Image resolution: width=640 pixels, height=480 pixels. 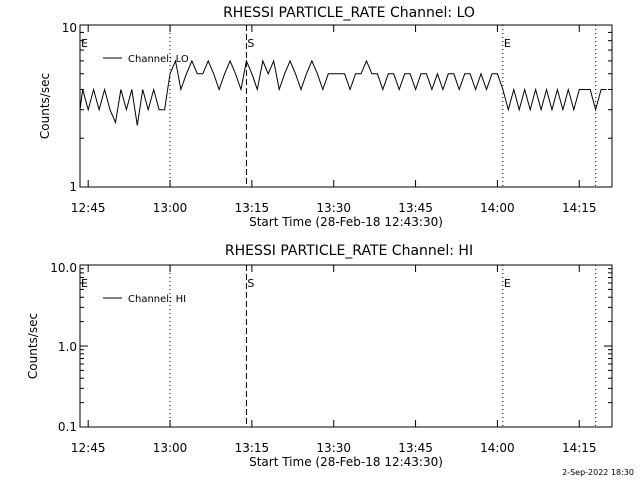 I want to click on y-tick-label: 10.0, so click(x=63, y=268).